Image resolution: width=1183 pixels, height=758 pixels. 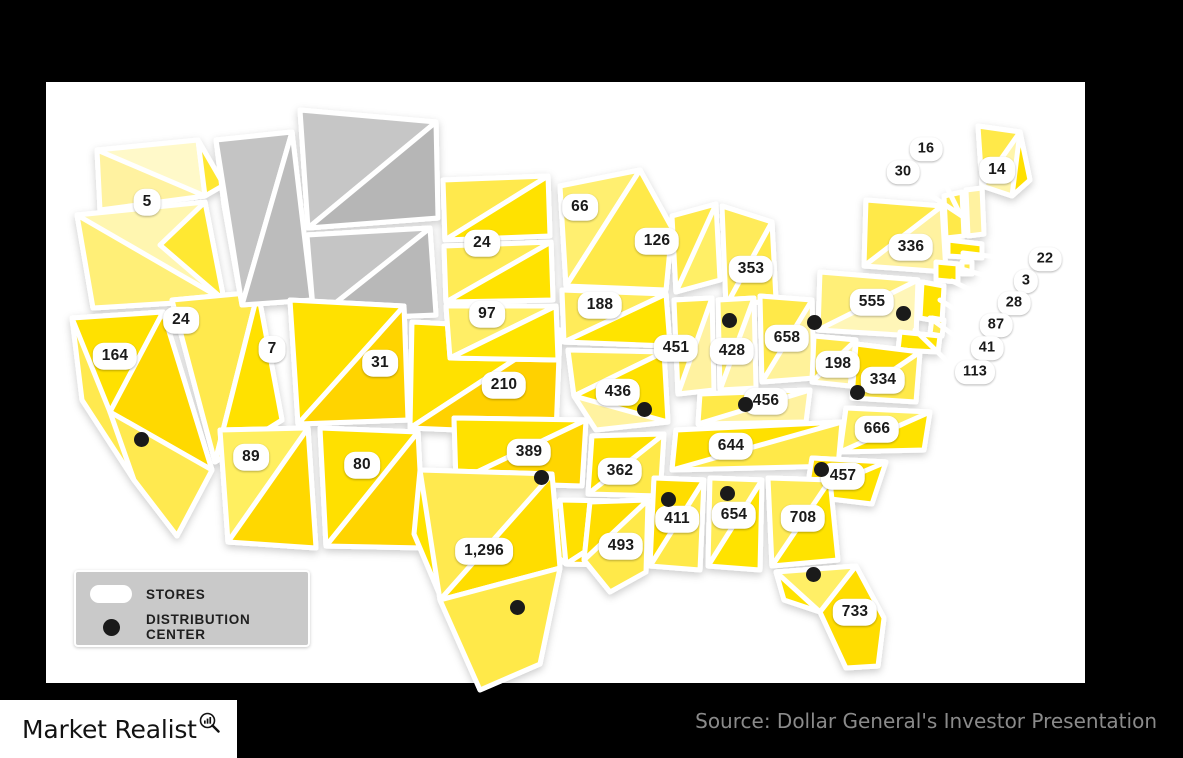 I want to click on state-value-MI: 353, so click(x=751, y=269).